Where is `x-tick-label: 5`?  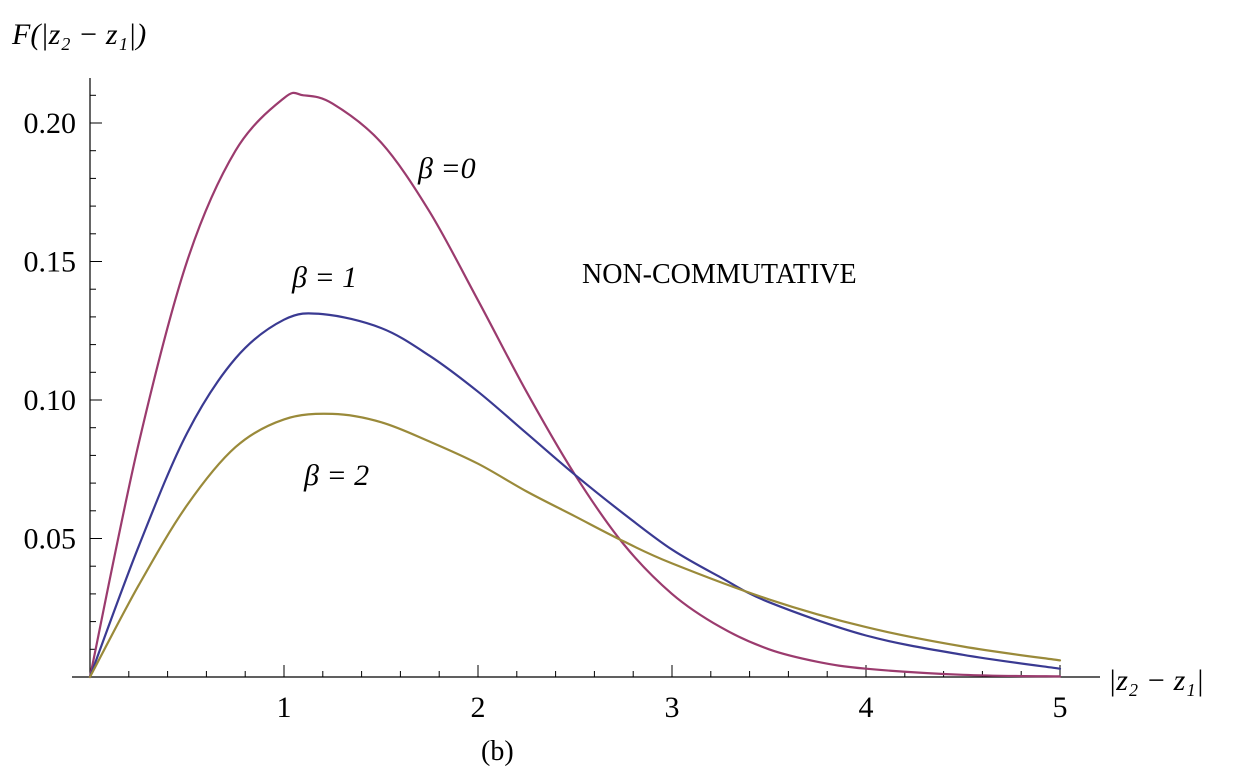 x-tick-label: 5 is located at coordinates (1060, 707).